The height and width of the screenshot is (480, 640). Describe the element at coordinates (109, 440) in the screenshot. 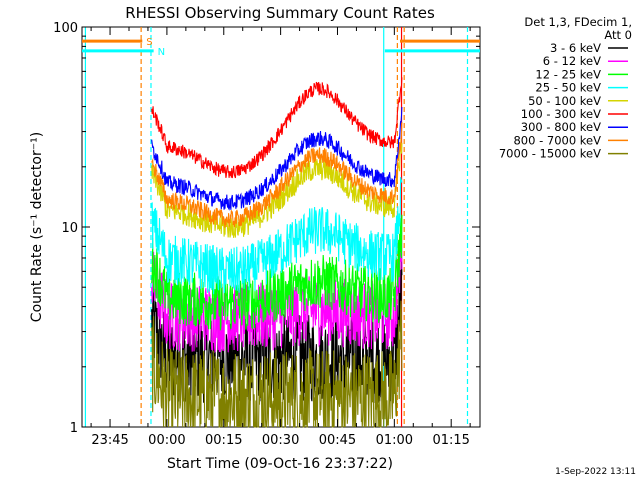

I see `x-tick-label-0: 23:45` at that location.